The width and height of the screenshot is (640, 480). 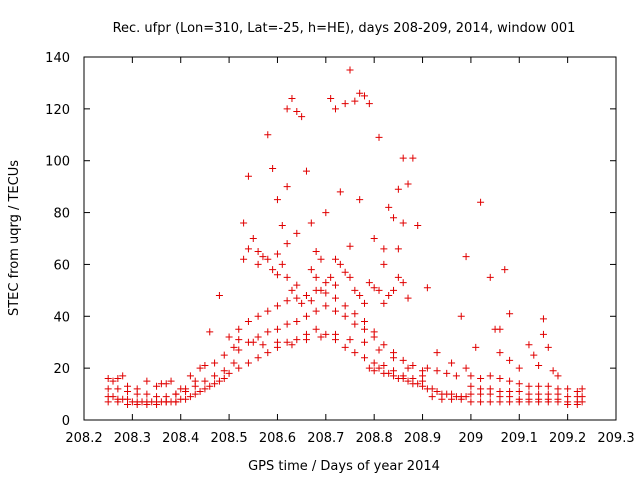 What do you see at coordinates (470, 438) in the screenshot?
I see `x-tick-label: 209` at bounding box center [470, 438].